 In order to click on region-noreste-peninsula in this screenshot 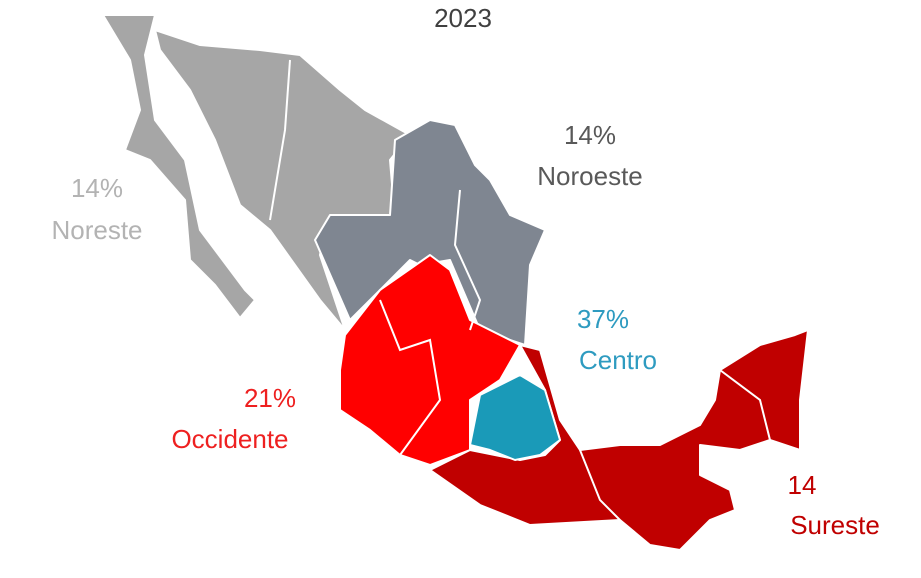, I will do `click(179, 166)`.